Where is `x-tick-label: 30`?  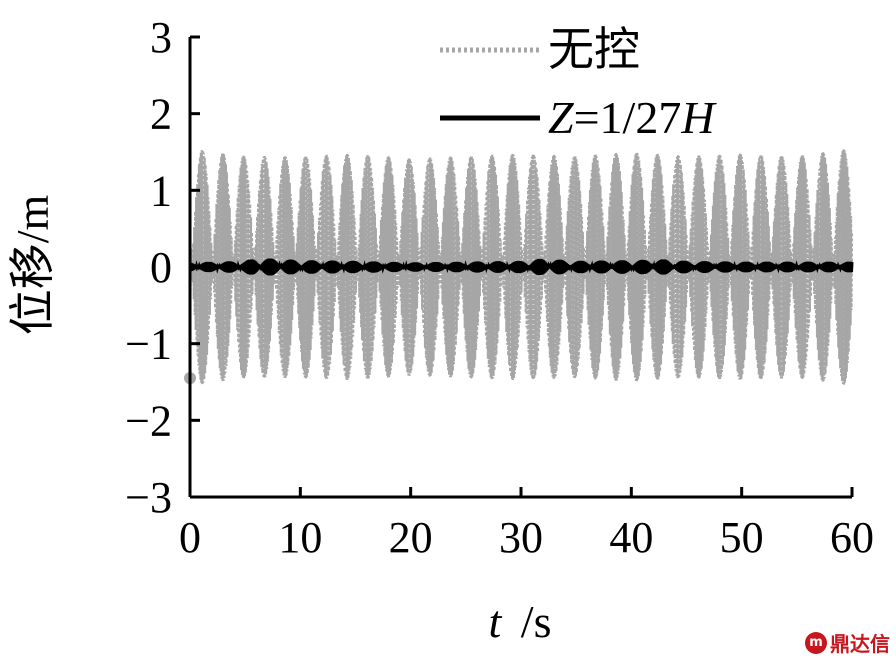
x-tick-label: 30 is located at coordinates (521, 537).